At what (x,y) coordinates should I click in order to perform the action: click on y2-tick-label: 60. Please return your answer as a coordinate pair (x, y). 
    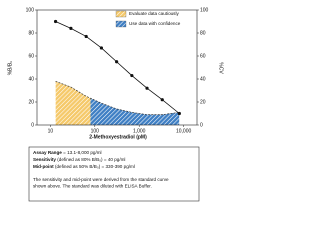
    Looking at the image, I should click on (203, 56).